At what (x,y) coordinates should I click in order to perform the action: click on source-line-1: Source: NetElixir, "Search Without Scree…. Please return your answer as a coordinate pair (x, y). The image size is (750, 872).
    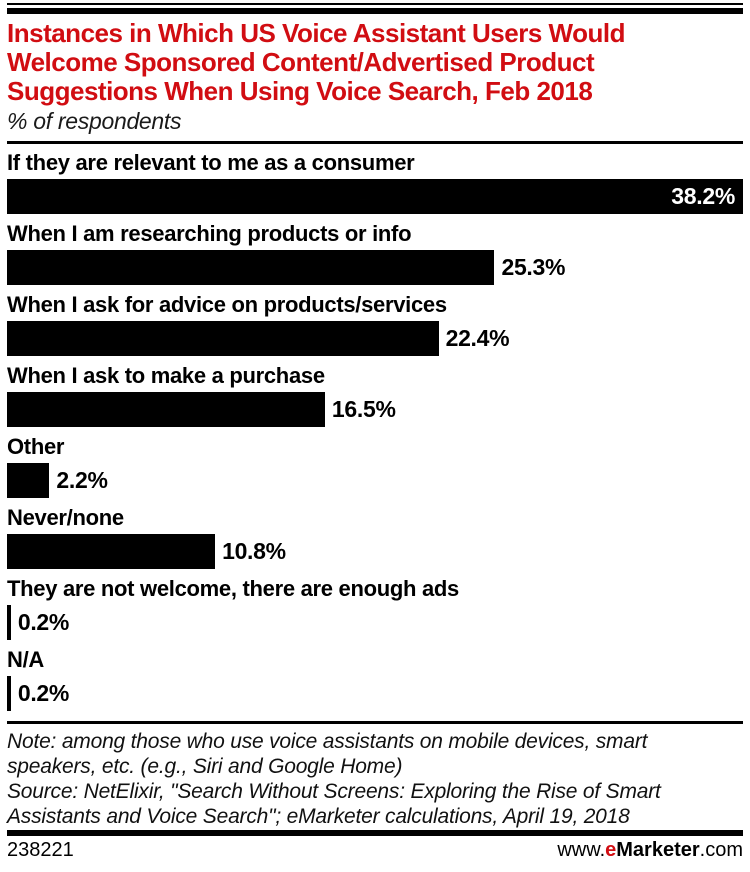
    Looking at the image, I should click on (334, 791).